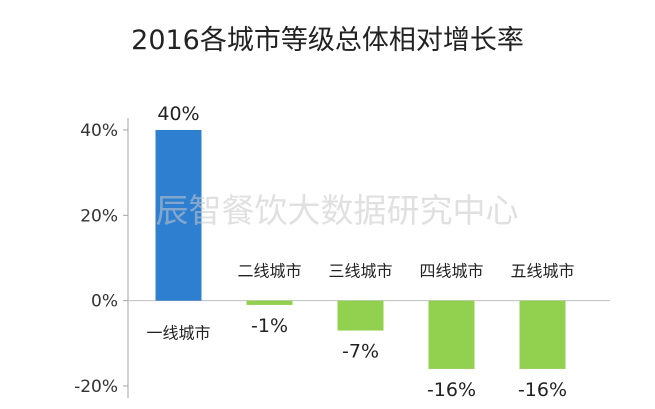 Image resolution: width=655 pixels, height=409 pixels. I want to click on category-label: 二线城市, so click(269, 271).